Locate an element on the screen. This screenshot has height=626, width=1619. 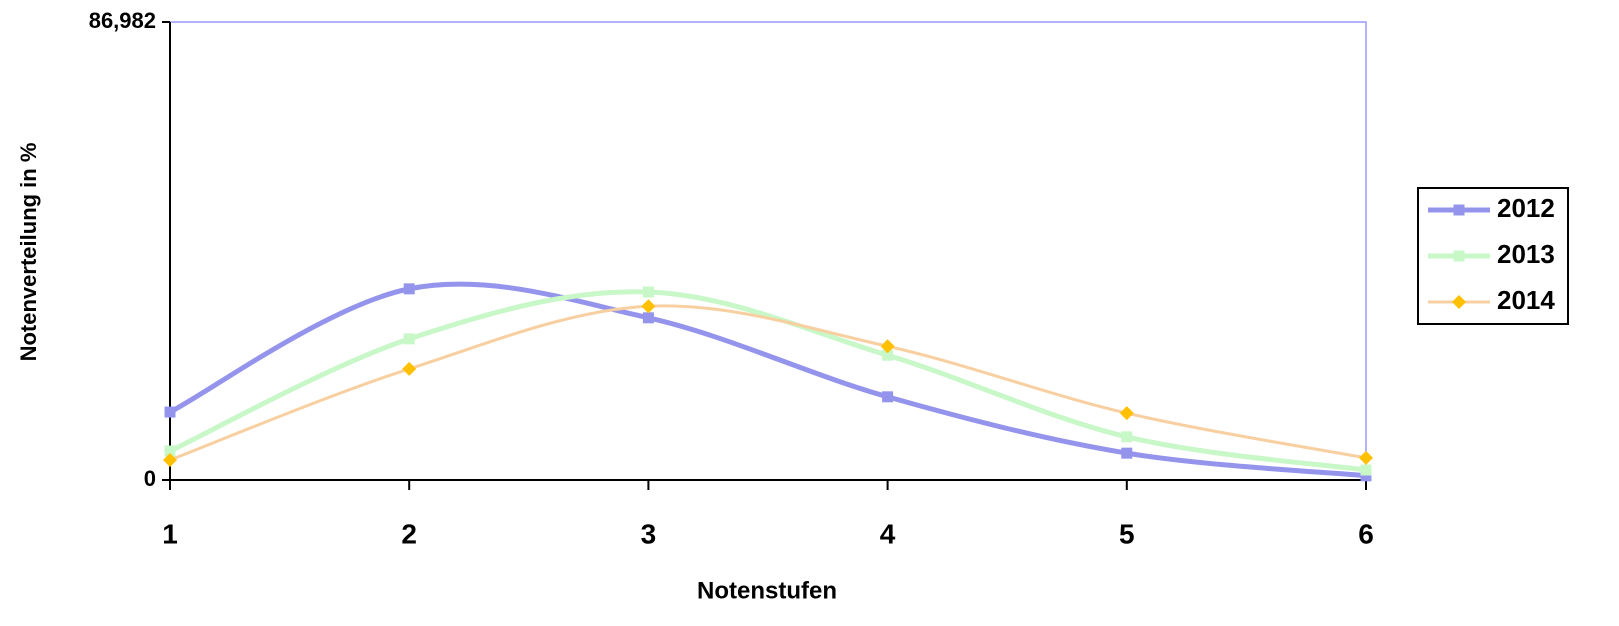
x-tick-label: 6 is located at coordinates (1366, 533).